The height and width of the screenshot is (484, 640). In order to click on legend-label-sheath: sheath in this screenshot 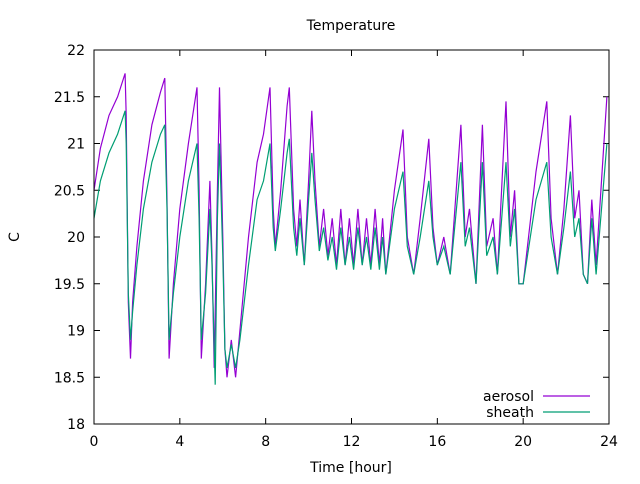, I will do `click(510, 413)`.